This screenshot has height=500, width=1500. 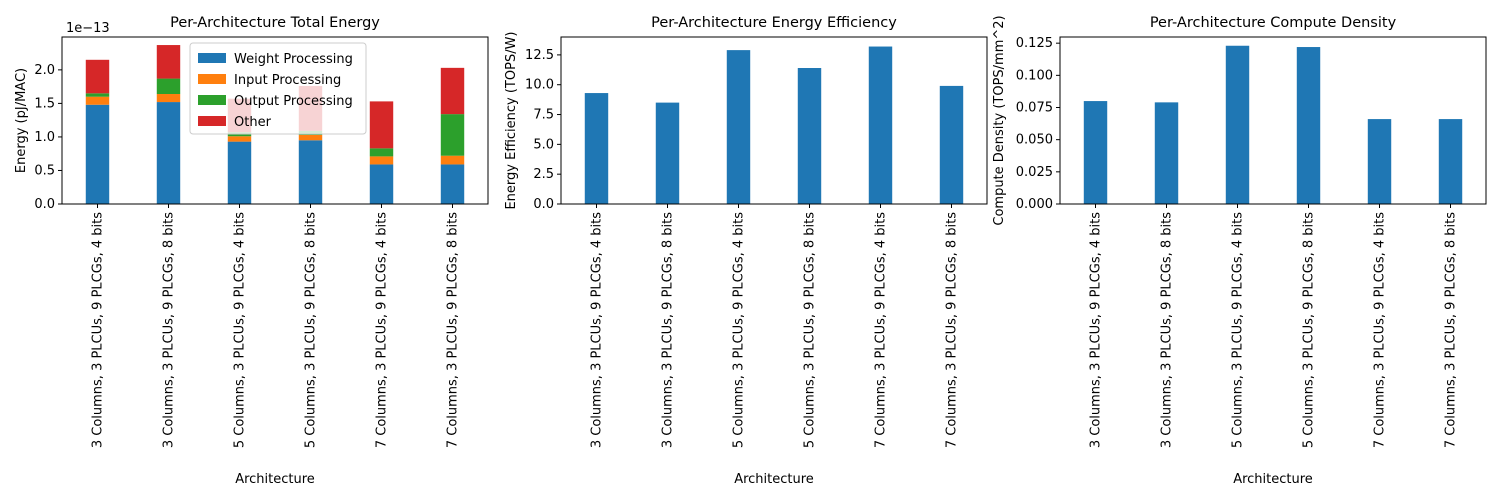 What do you see at coordinates (275, 23) in the screenshot?
I see `chart-title: Per-Architecture Total Energy` at bounding box center [275, 23].